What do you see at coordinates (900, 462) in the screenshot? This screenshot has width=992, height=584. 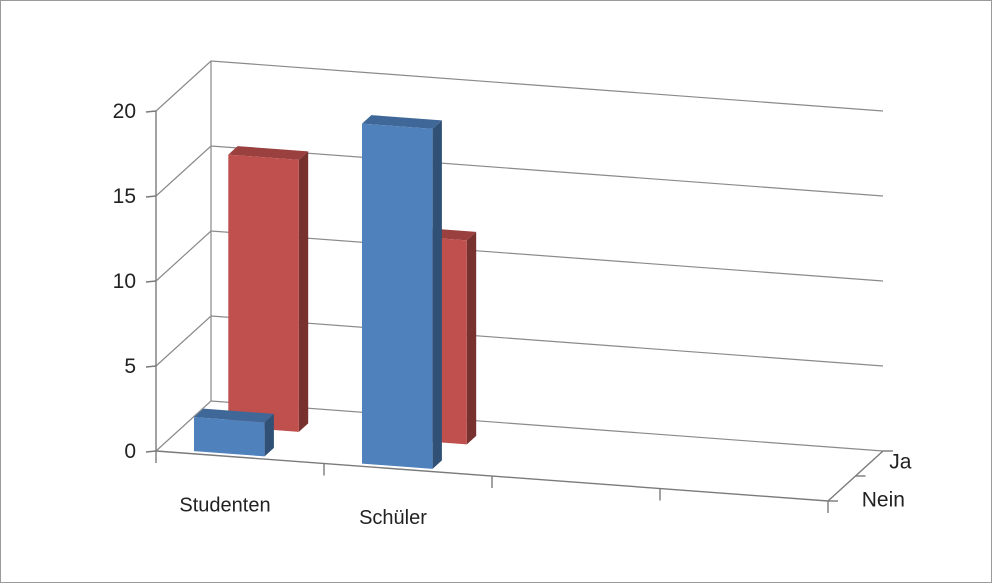 I see `series-label: Ja` at bounding box center [900, 462].